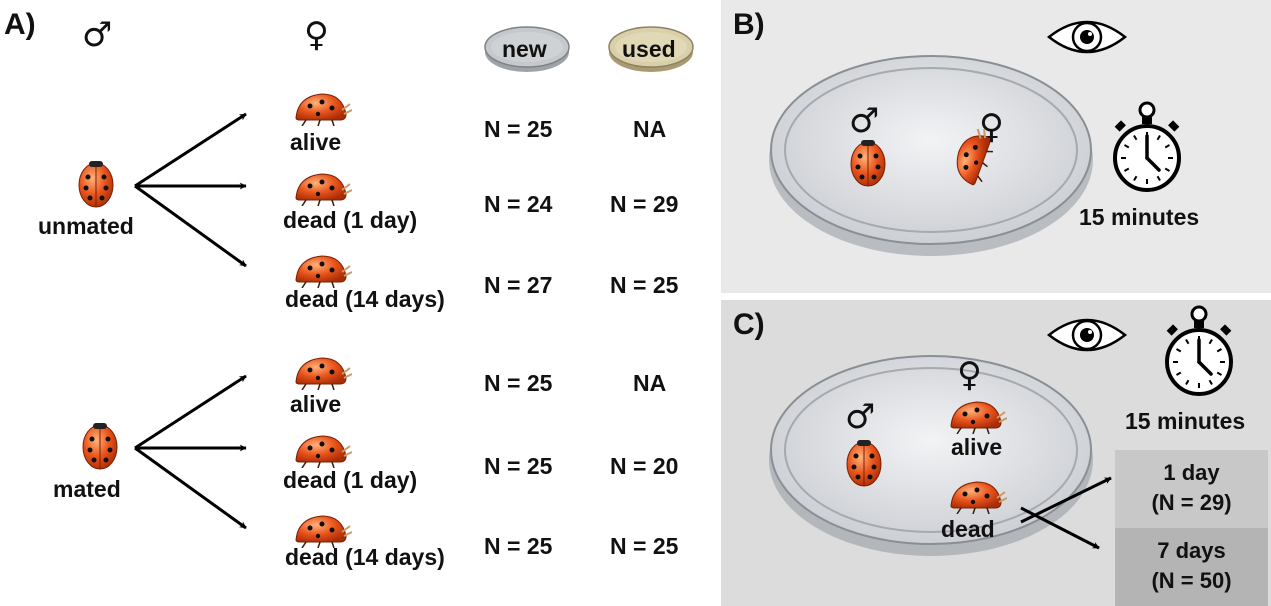 The image size is (1271, 606). What do you see at coordinates (868, 163) in the screenshot?
I see `male-beetle` at bounding box center [868, 163].